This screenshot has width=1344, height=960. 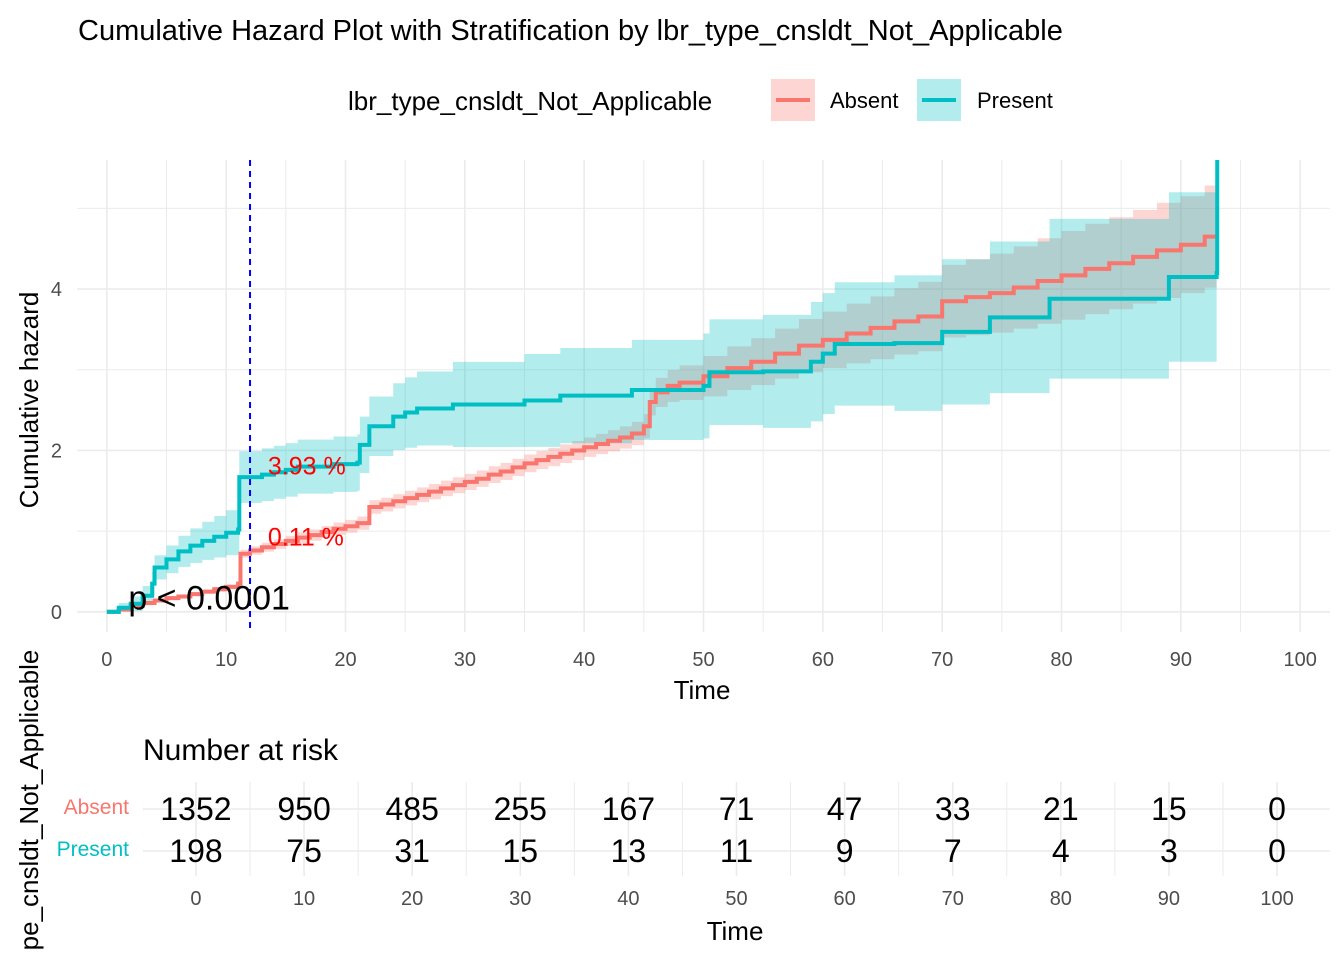 I want to click on risk-x-tick-label: 90, so click(x=1169, y=899).